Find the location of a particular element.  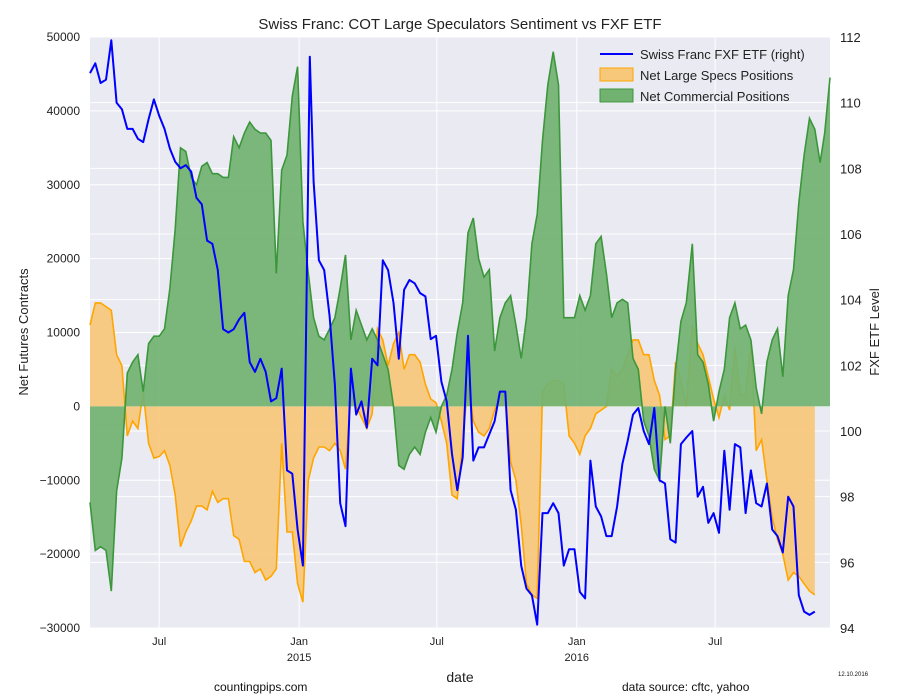

x-tick-year-label: 2015 is located at coordinates (299, 658).